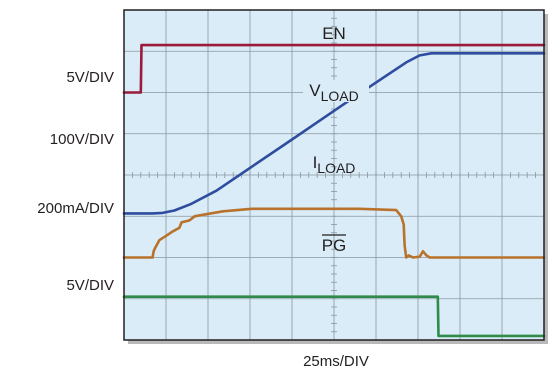 The height and width of the screenshot is (373, 548). Describe the element at coordinates (334, 316) in the screenshot. I see `trace-pg` at that location.